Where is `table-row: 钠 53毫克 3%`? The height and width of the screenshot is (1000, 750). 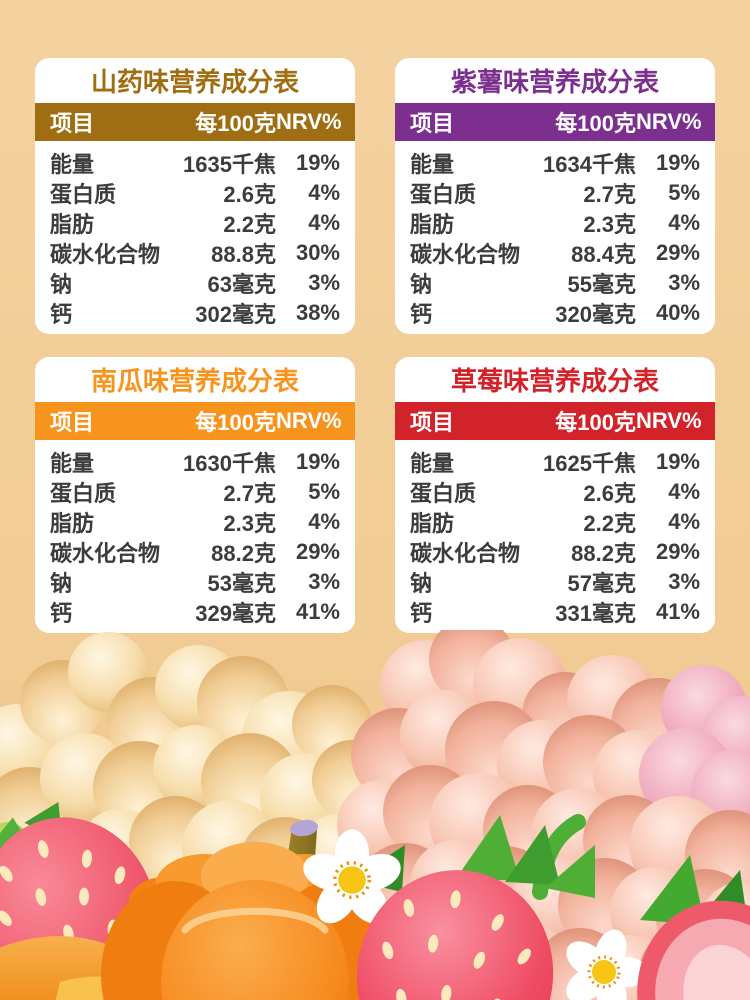 table-row: 钠 53毫克 3% is located at coordinates (195, 581).